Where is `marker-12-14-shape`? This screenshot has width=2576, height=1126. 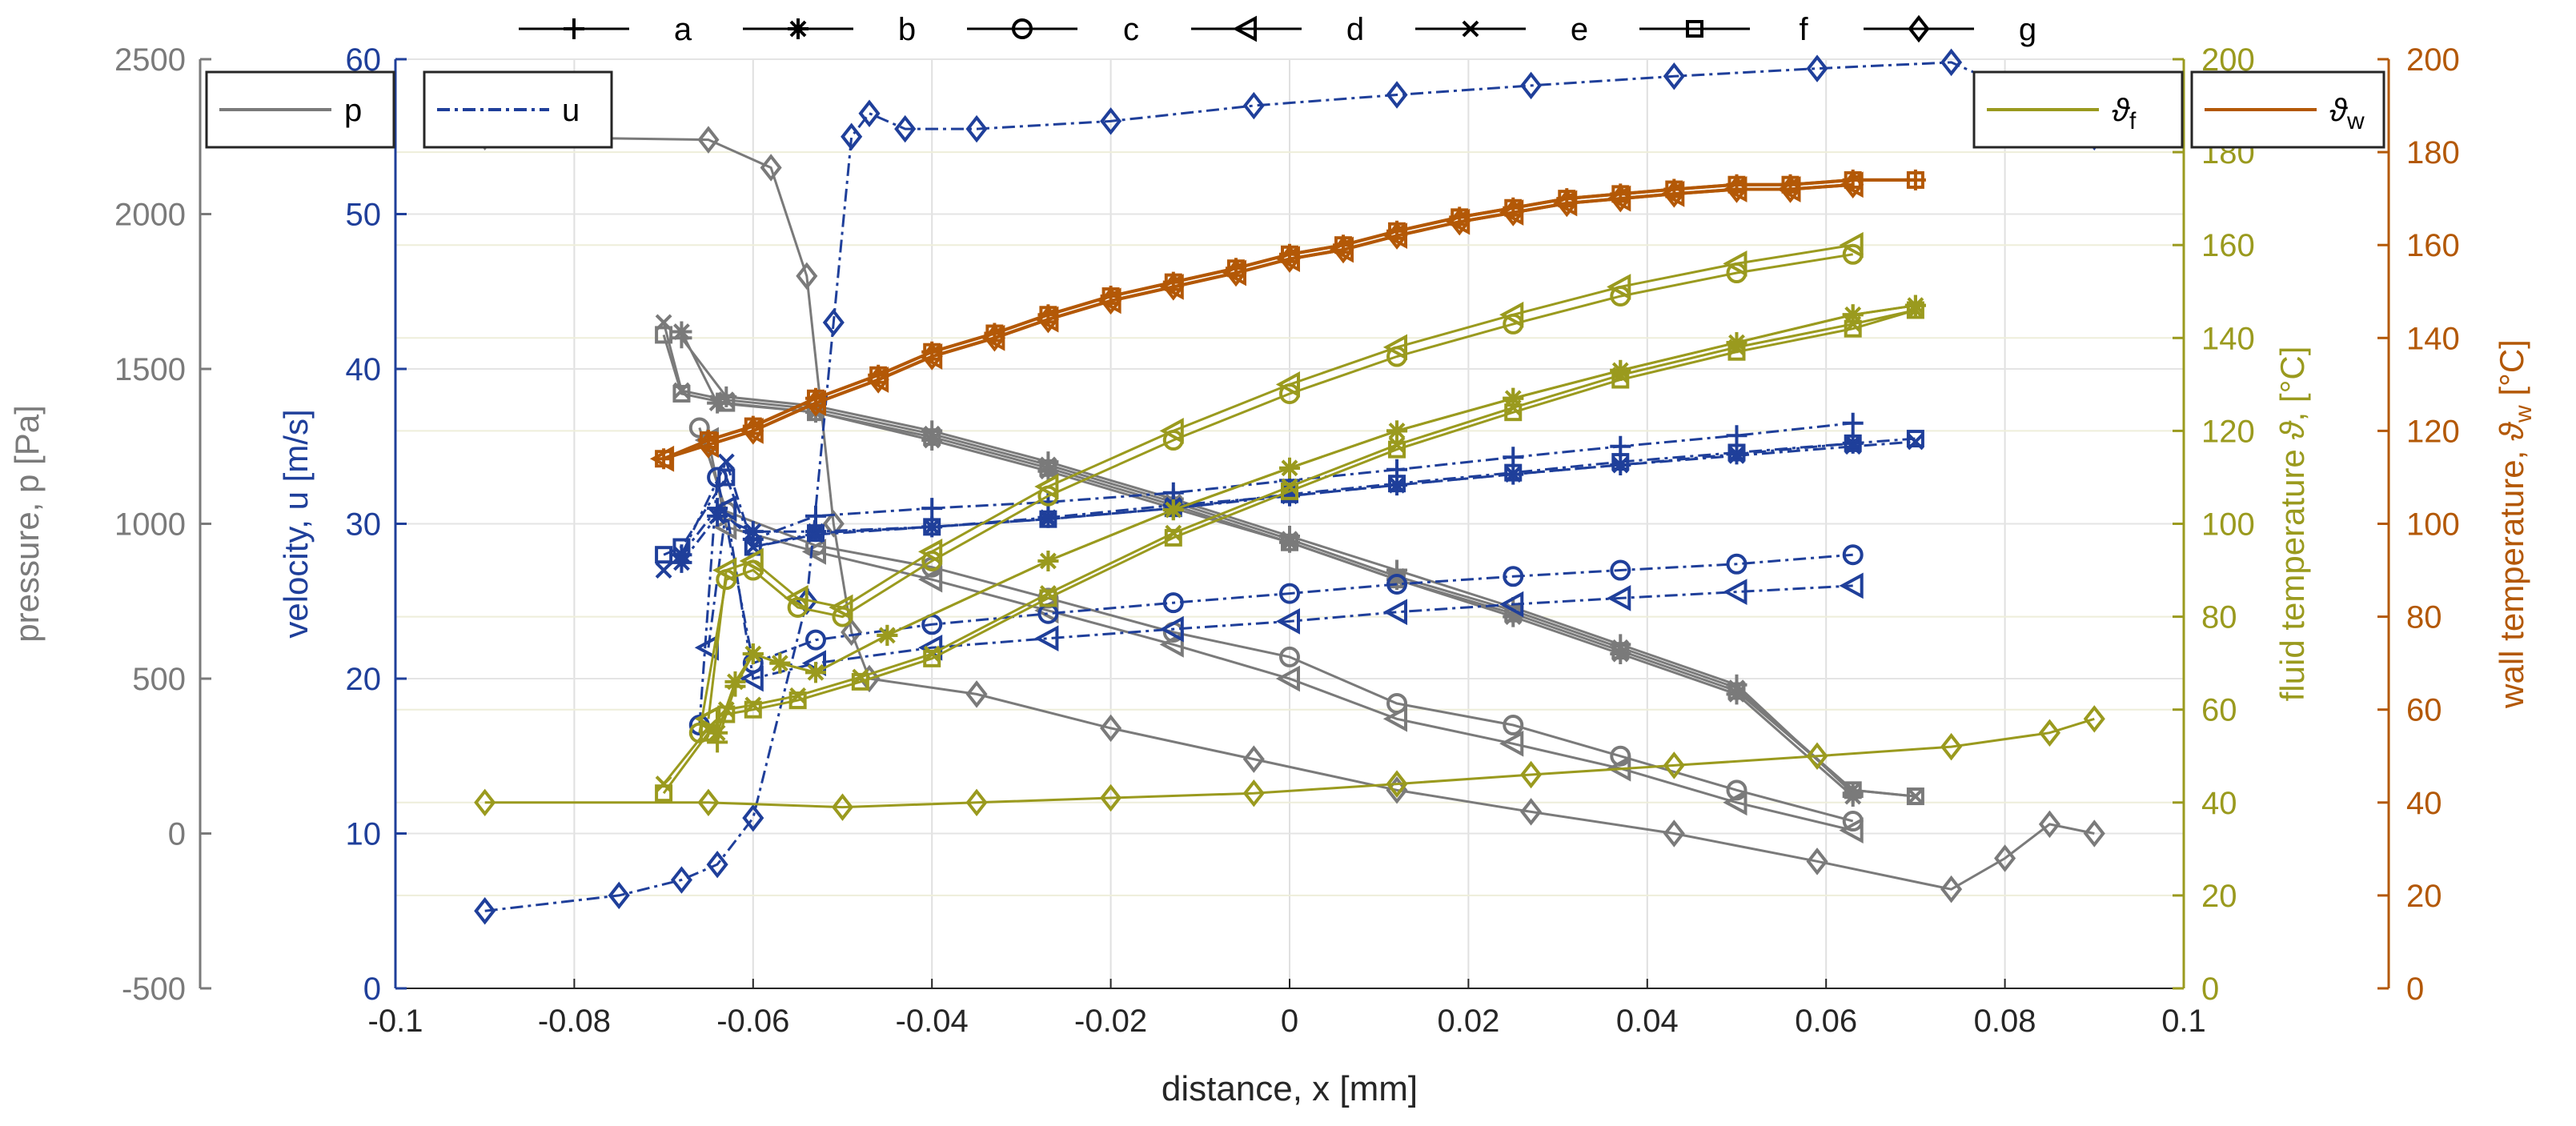
marker-12-14-shape is located at coordinates (1915, 439).